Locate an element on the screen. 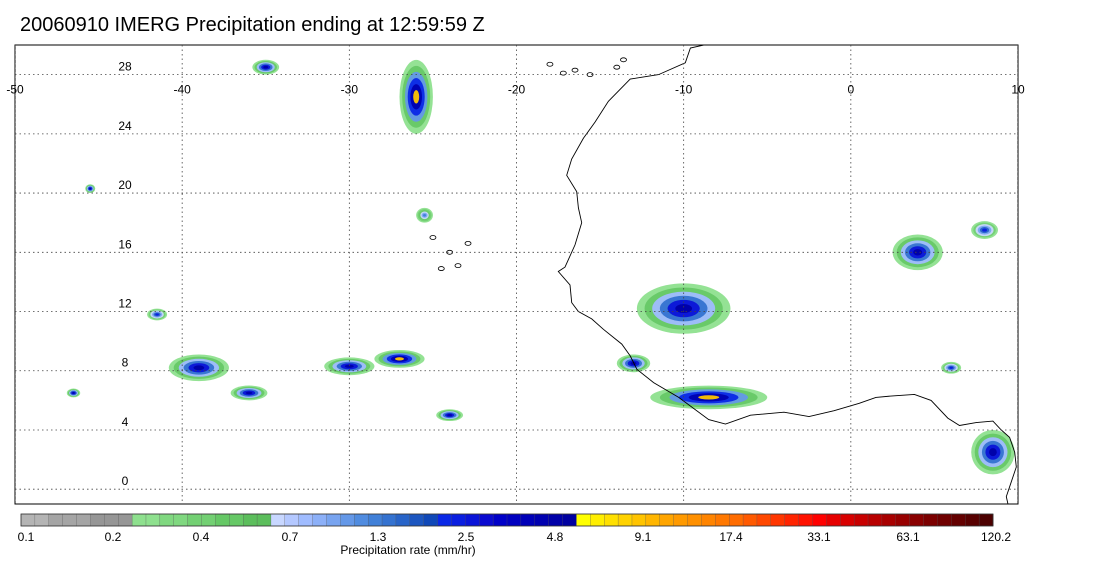 This screenshot has height=571, width=1101. colorbar-tick-label: 0.4 is located at coordinates (201, 537).